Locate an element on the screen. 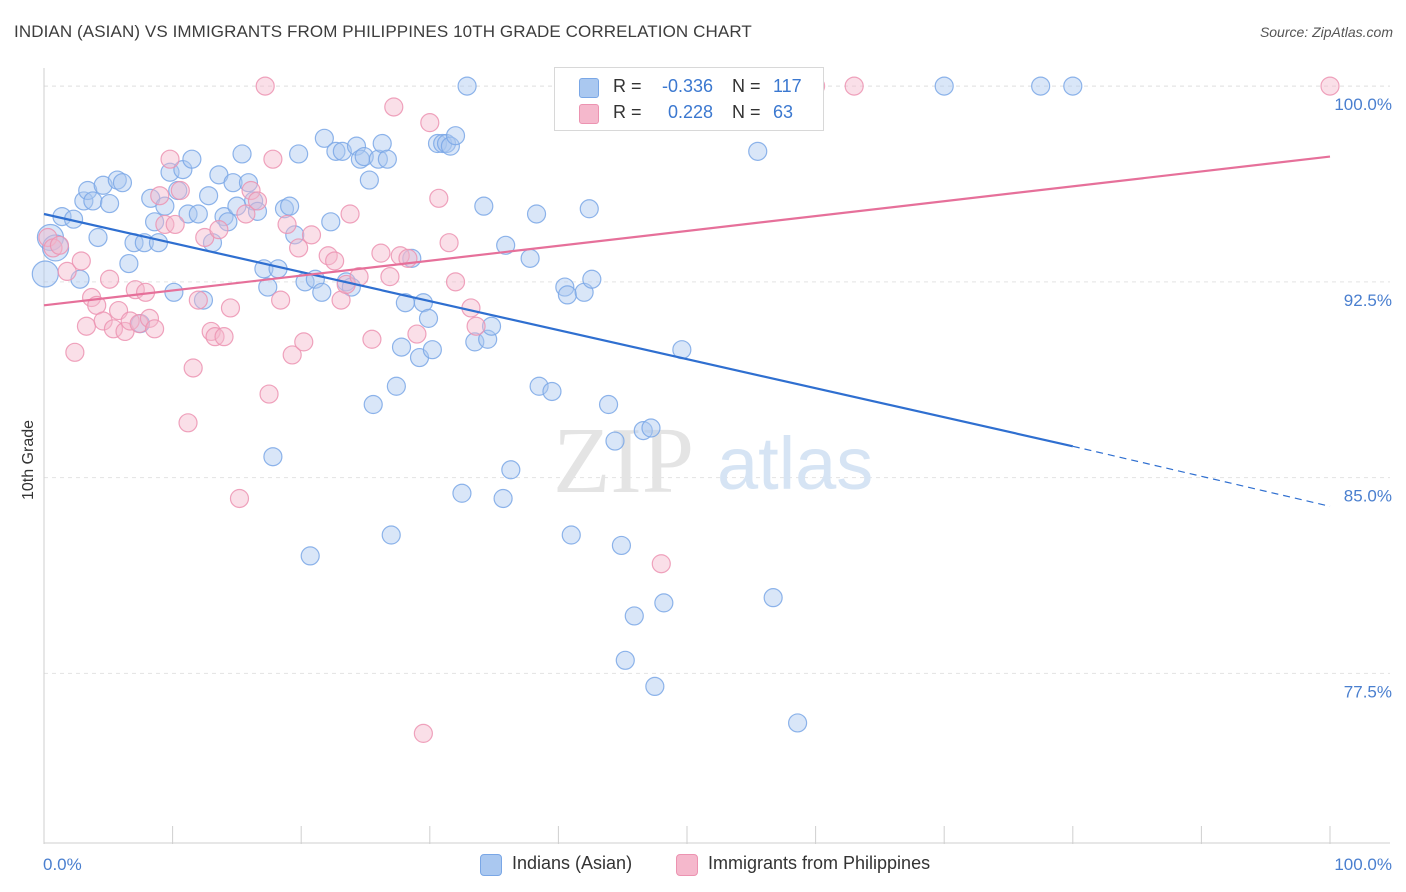 This screenshot has width=1406, height=892. watermark-atlas: atlas is located at coordinates (795, 463).